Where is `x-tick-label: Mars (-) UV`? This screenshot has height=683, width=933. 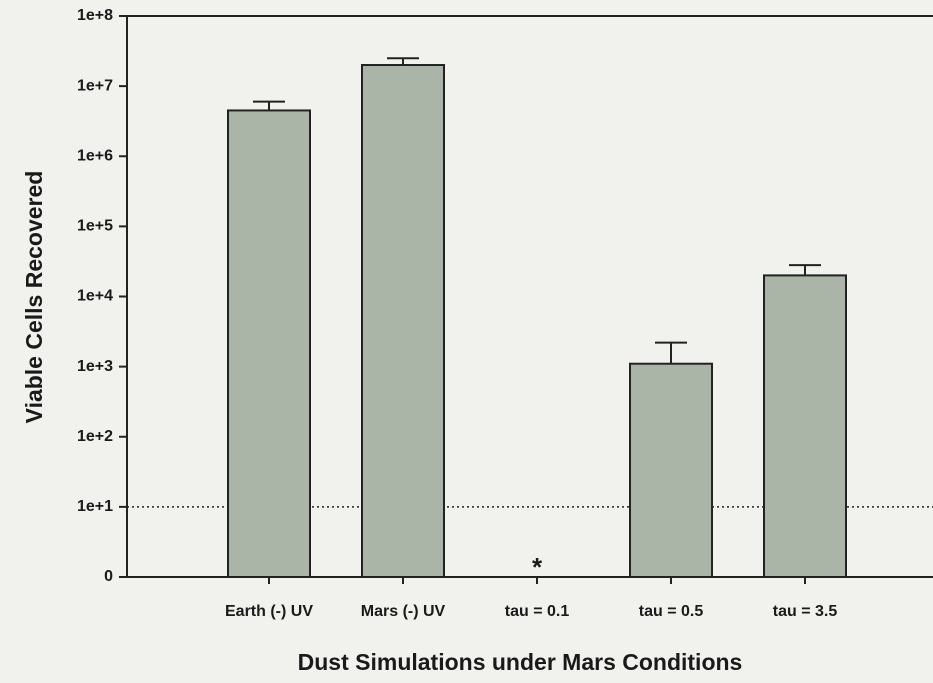 x-tick-label: Mars (-) UV is located at coordinates (403, 611).